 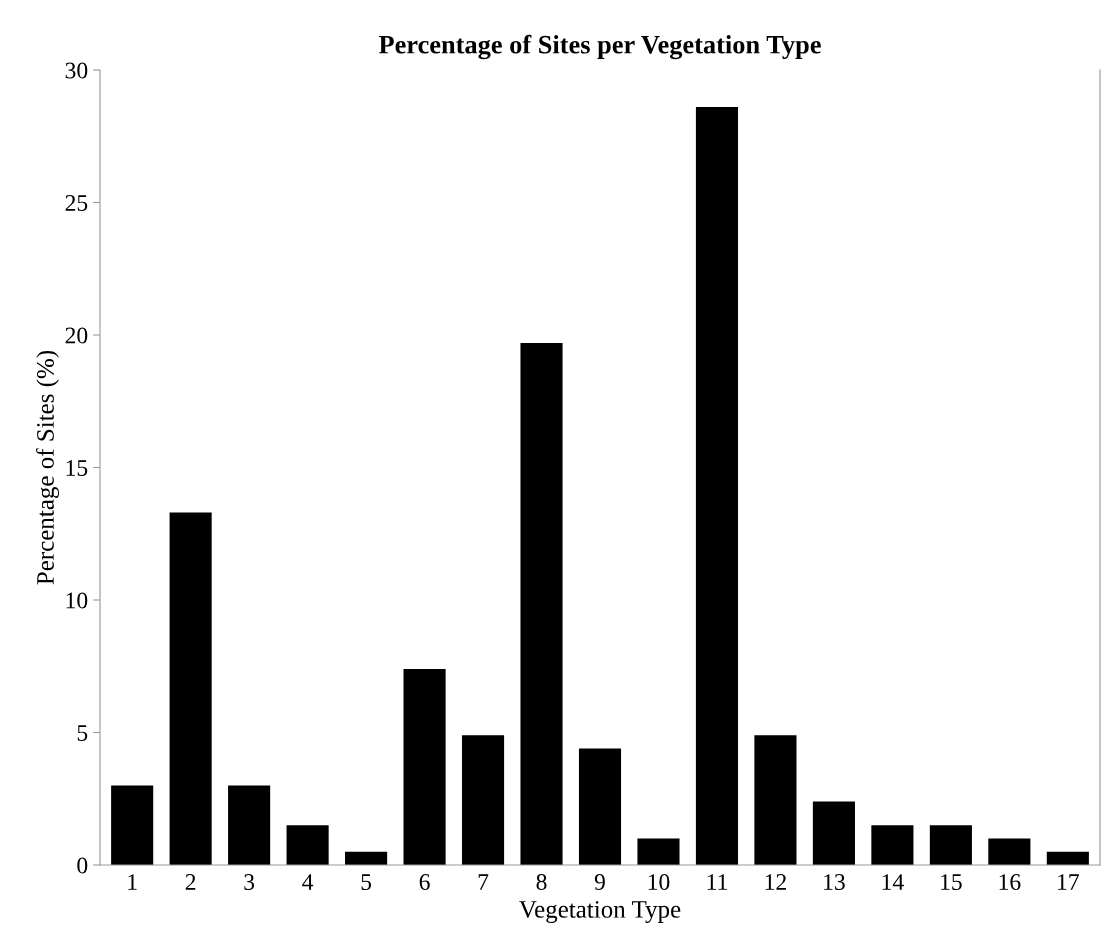 I want to click on x-tick-label: 3, so click(x=249, y=882).